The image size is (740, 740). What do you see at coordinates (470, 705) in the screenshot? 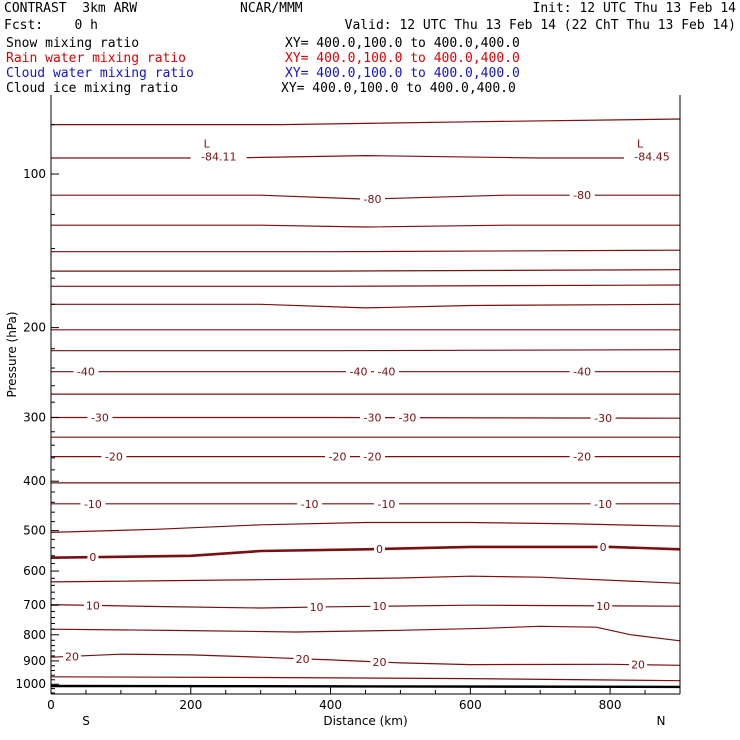
I see `x-tick-label: 600` at bounding box center [470, 705].